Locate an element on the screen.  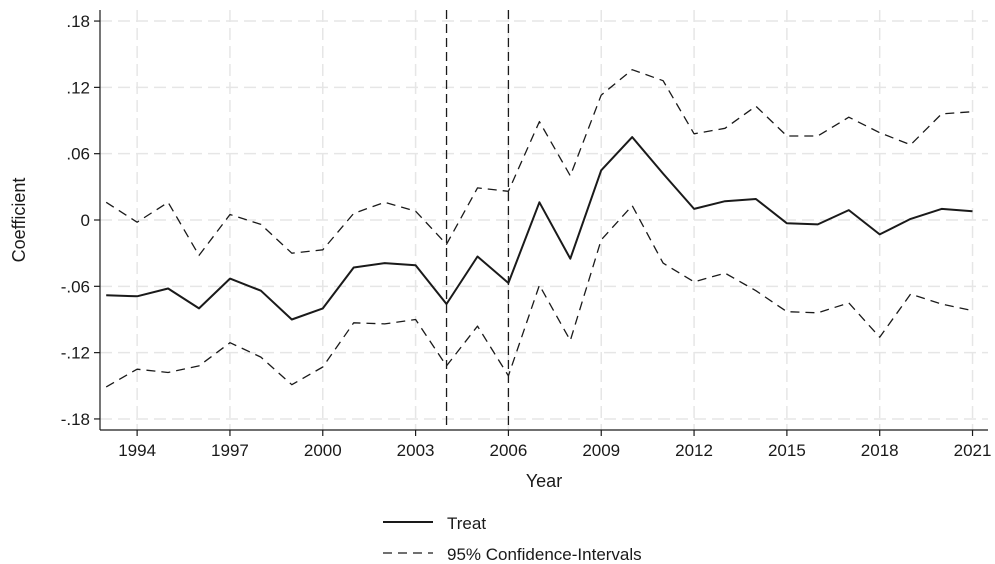
x-tick-label: 2009 is located at coordinates (601, 450).